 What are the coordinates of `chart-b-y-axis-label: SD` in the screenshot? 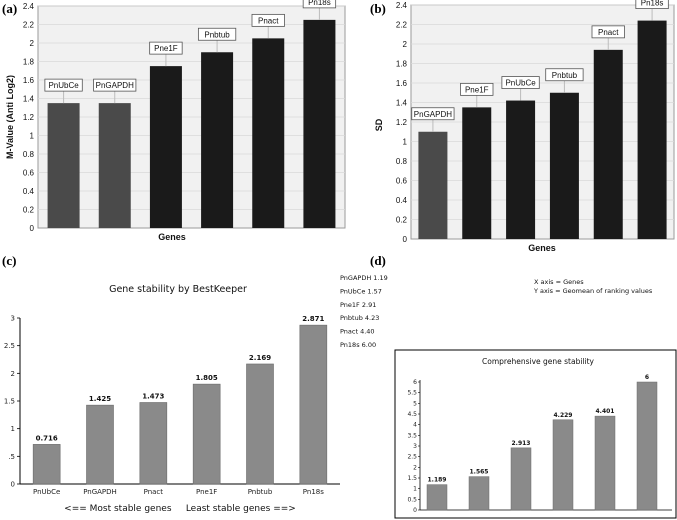 It's located at (379, 124).